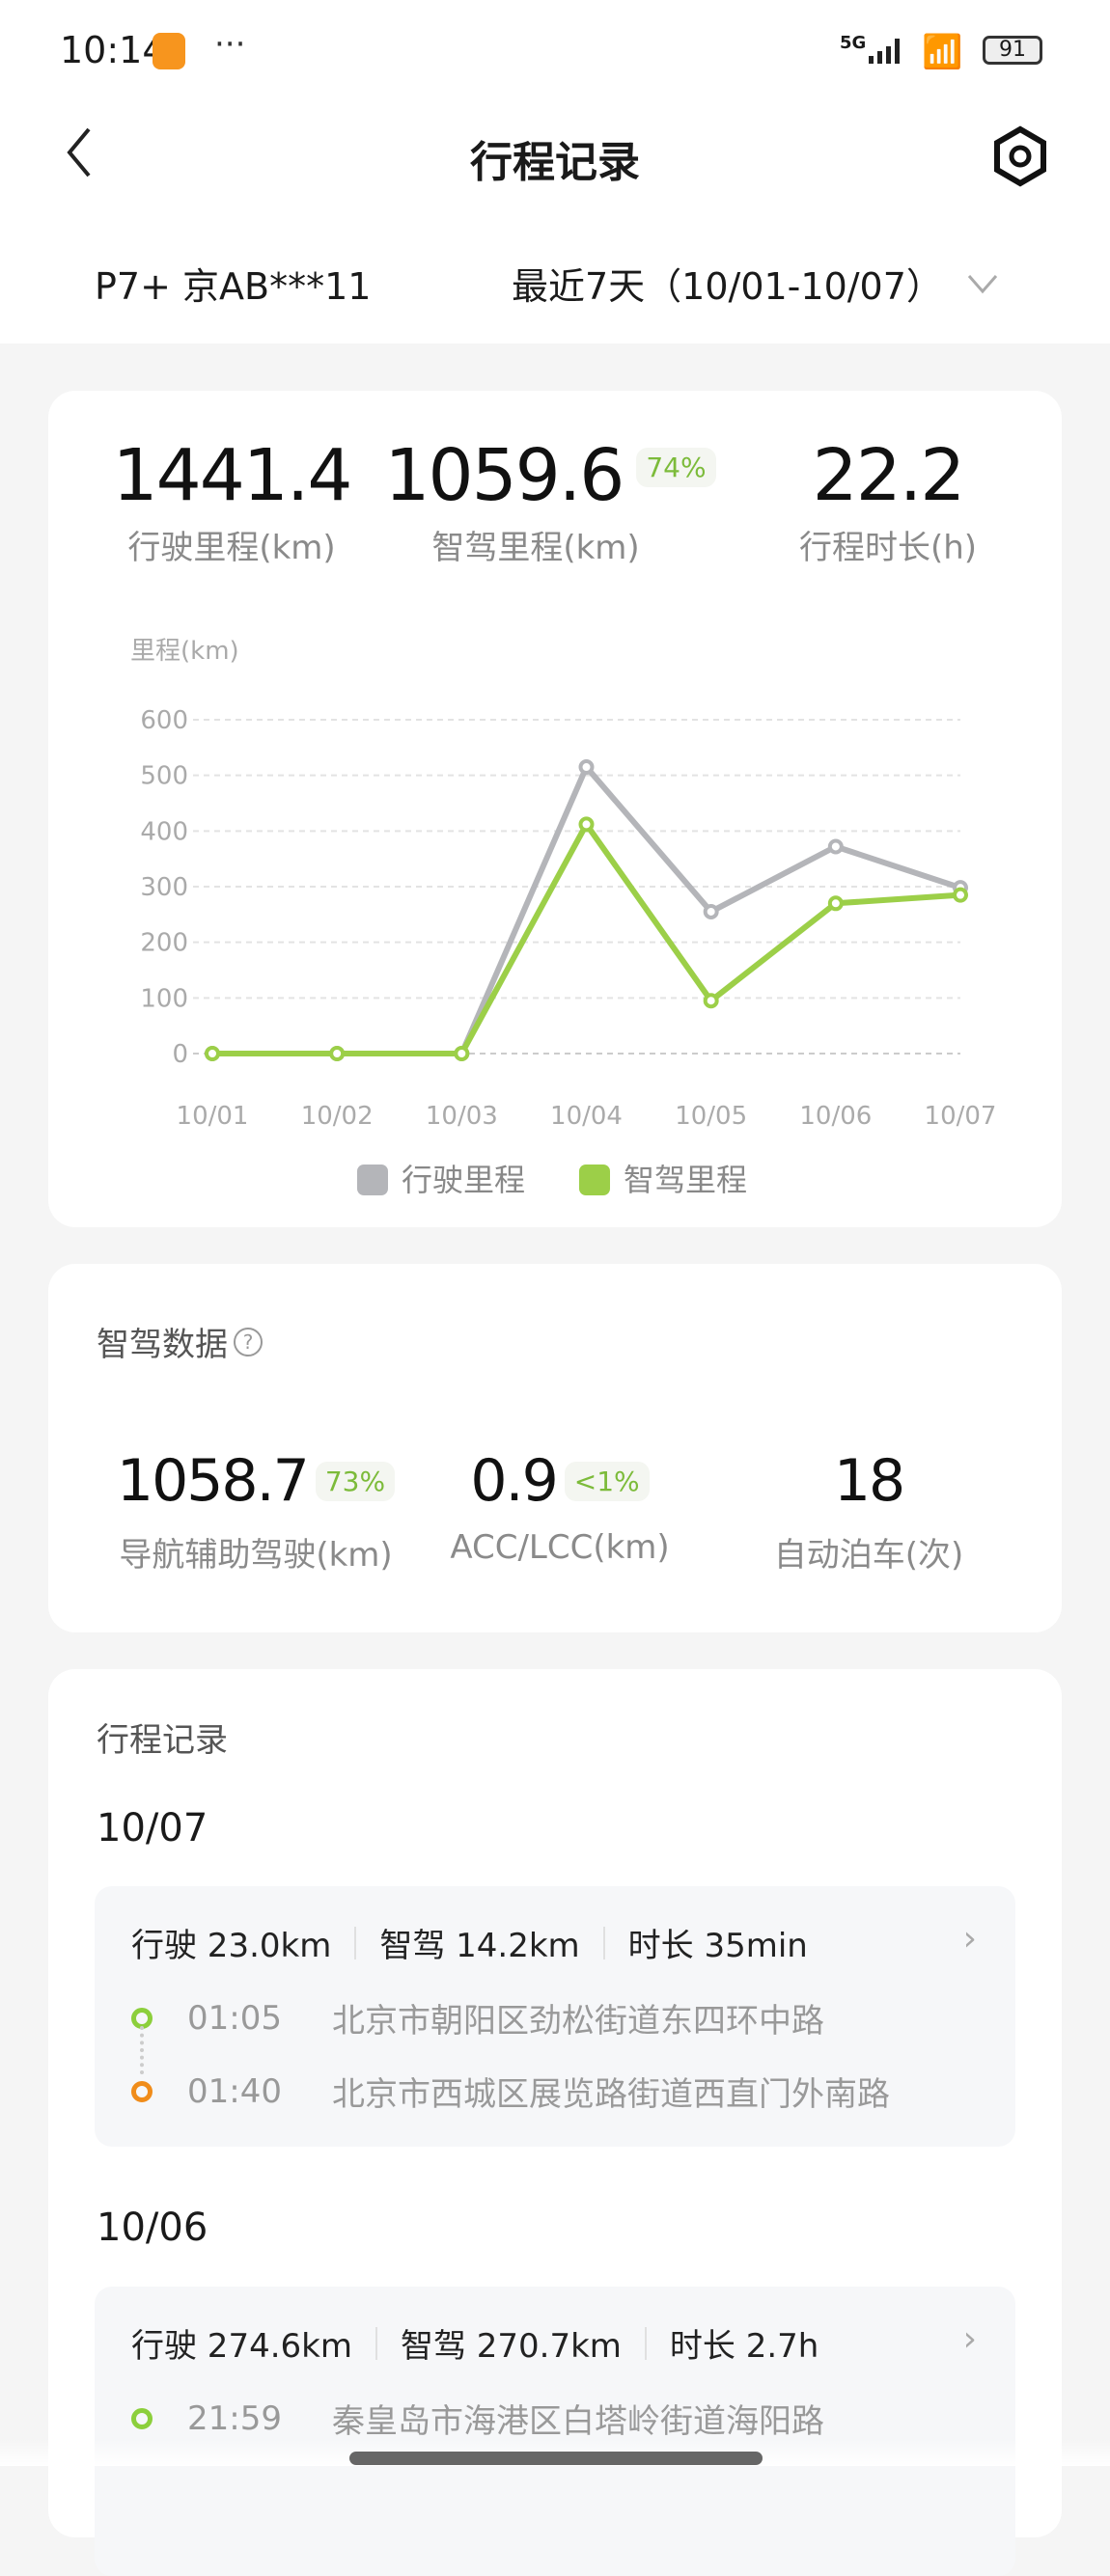  I want to click on acc-lcc-badge: <1%, so click(607, 1481).